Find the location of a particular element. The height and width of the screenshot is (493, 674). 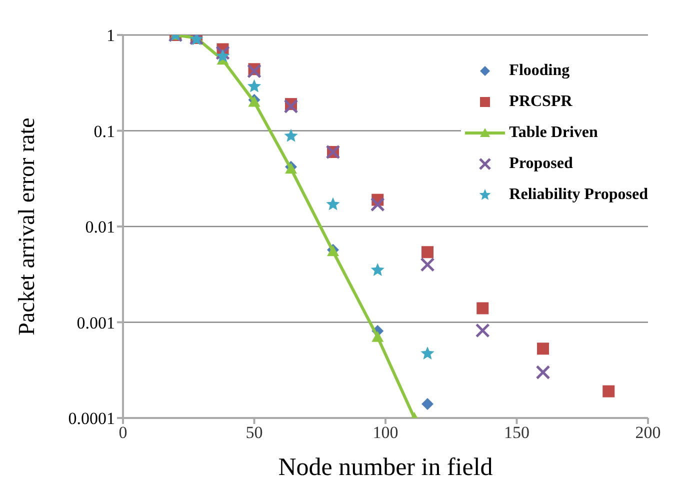

x-axis-title: Node number in field is located at coordinates (386, 467).